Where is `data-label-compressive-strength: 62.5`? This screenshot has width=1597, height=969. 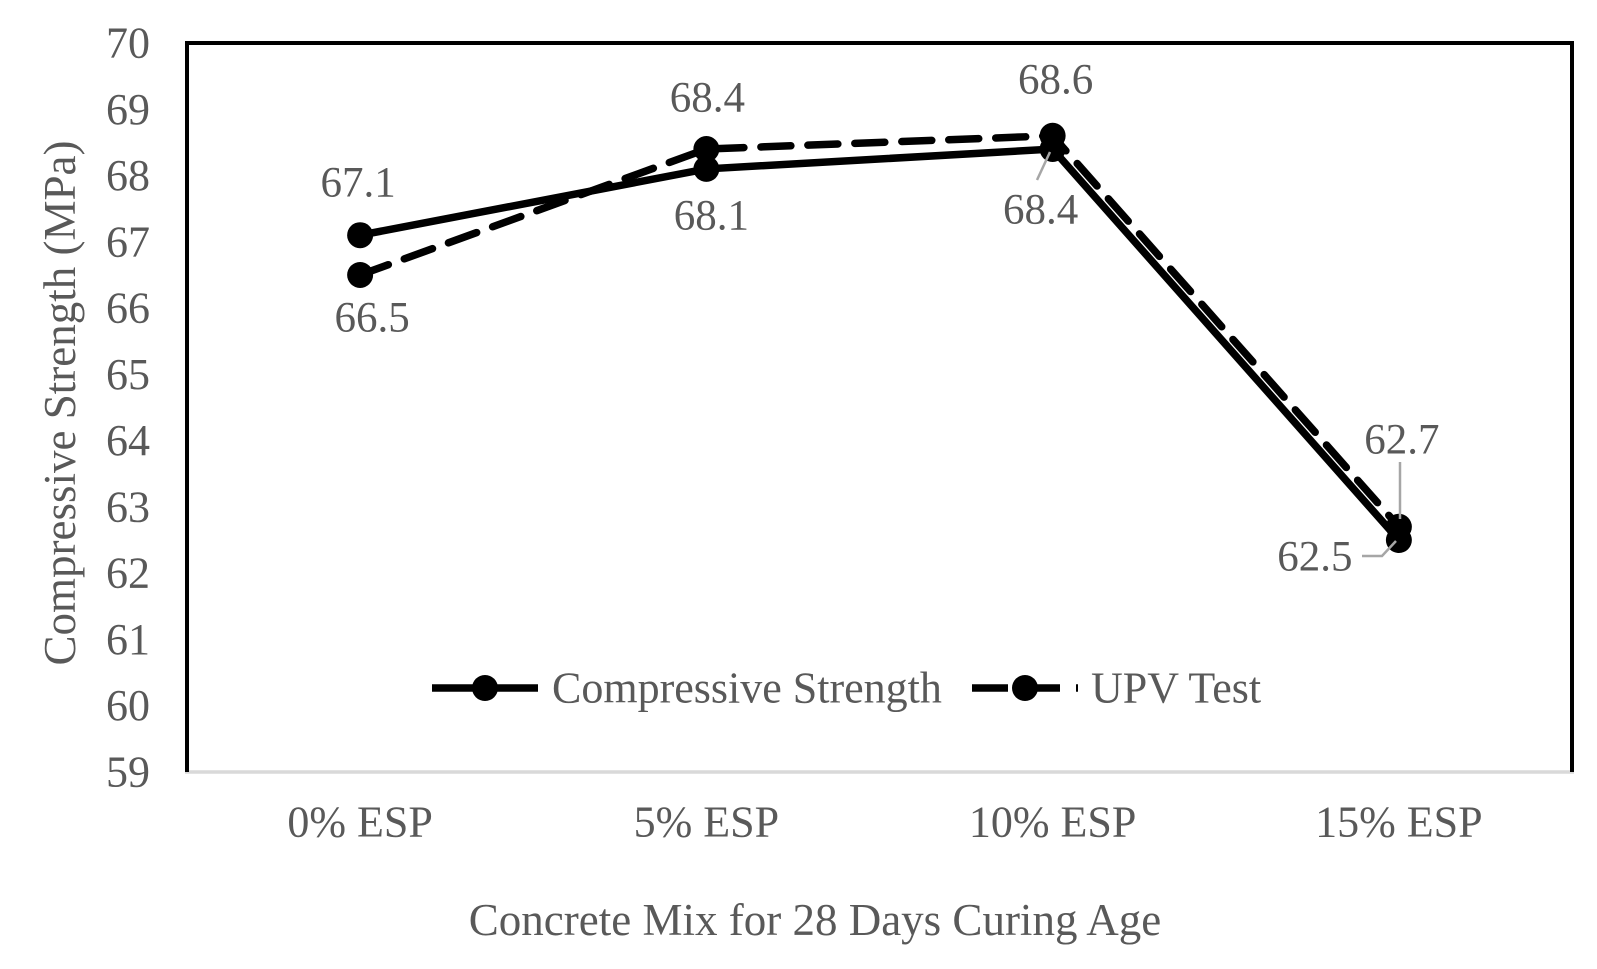 data-label-compressive-strength: 62.5 is located at coordinates (1314, 557).